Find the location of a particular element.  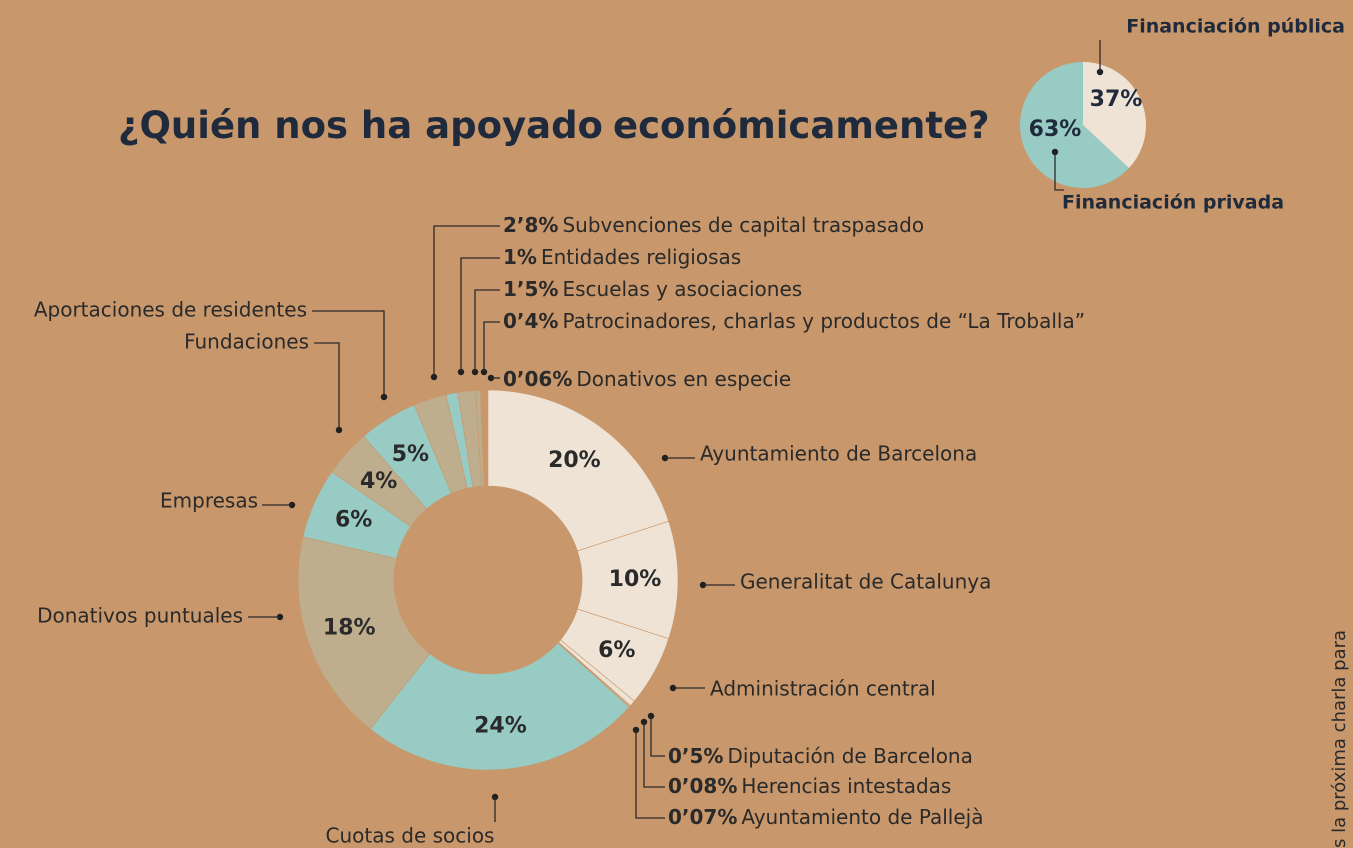

slice-value-label: 1% is located at coordinates (520, 257).